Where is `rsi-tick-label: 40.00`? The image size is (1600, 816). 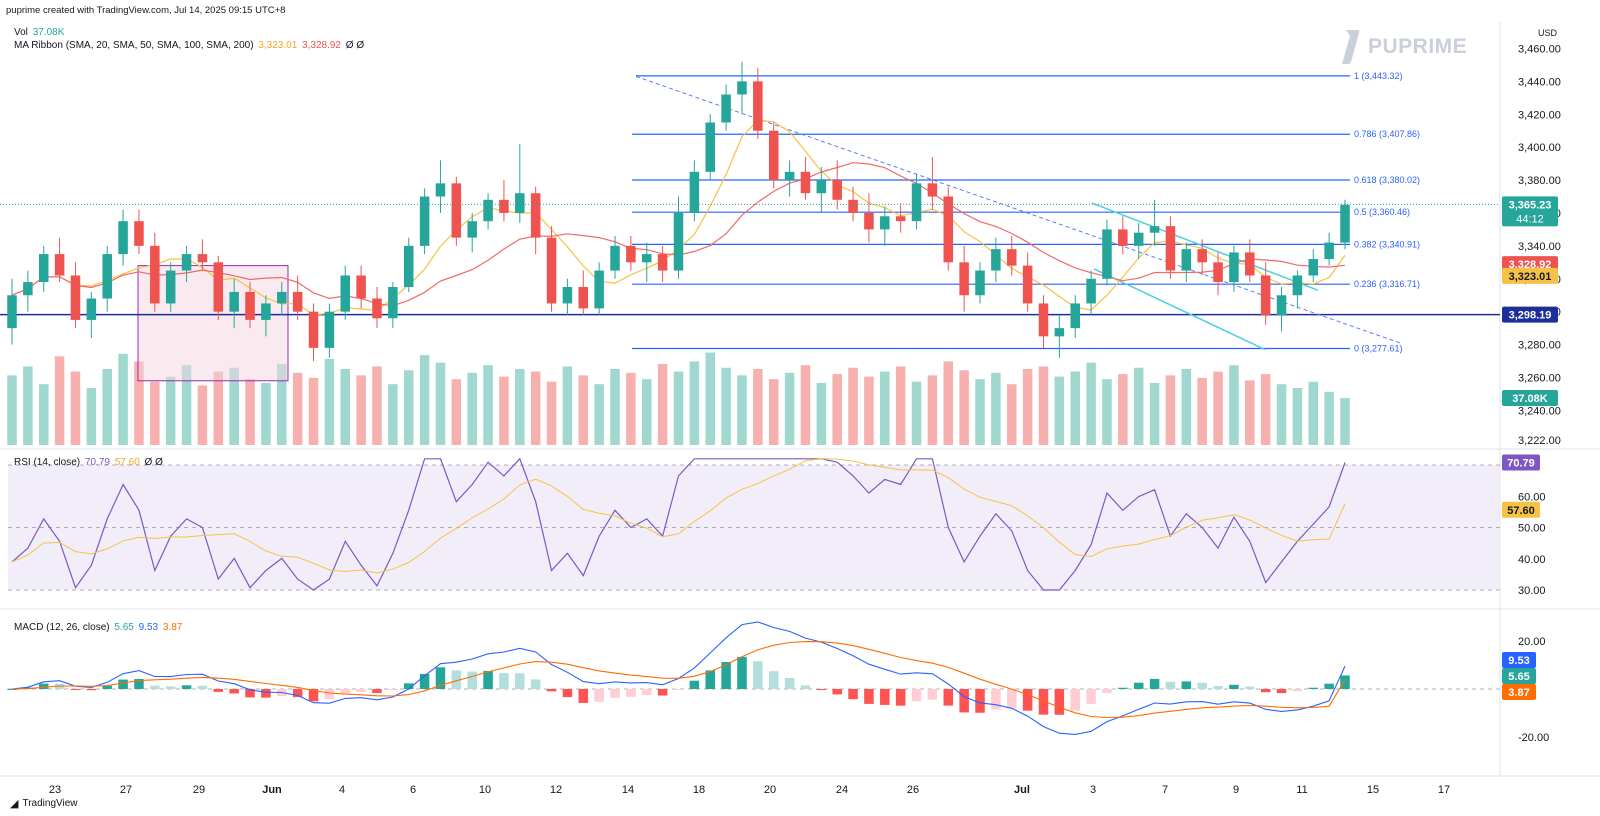
rsi-tick-label: 40.00 is located at coordinates (1532, 560).